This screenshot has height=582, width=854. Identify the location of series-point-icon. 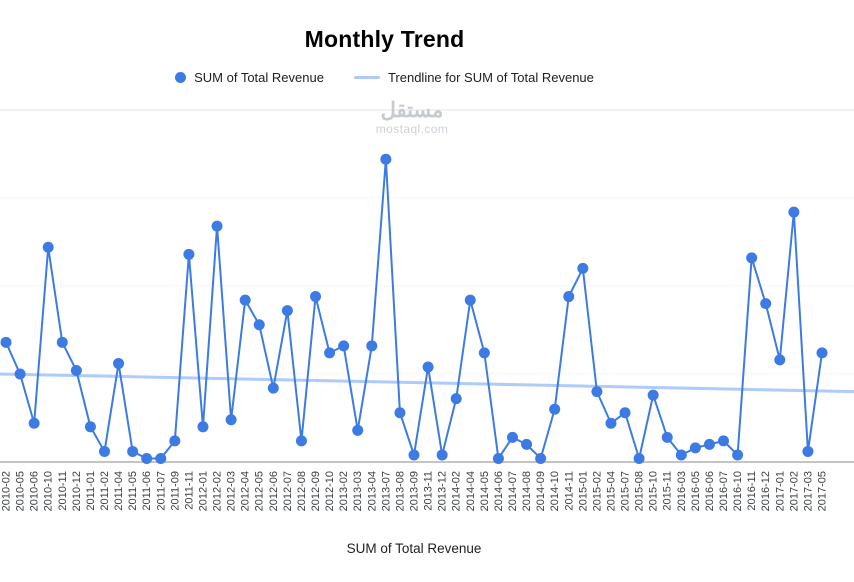
(181, 77).